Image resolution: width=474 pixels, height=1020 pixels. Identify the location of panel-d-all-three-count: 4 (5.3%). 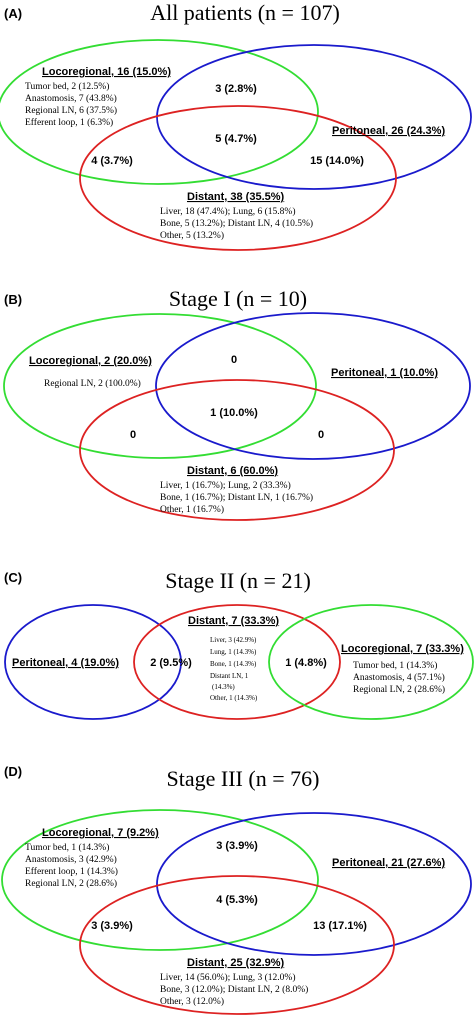
(237, 900).